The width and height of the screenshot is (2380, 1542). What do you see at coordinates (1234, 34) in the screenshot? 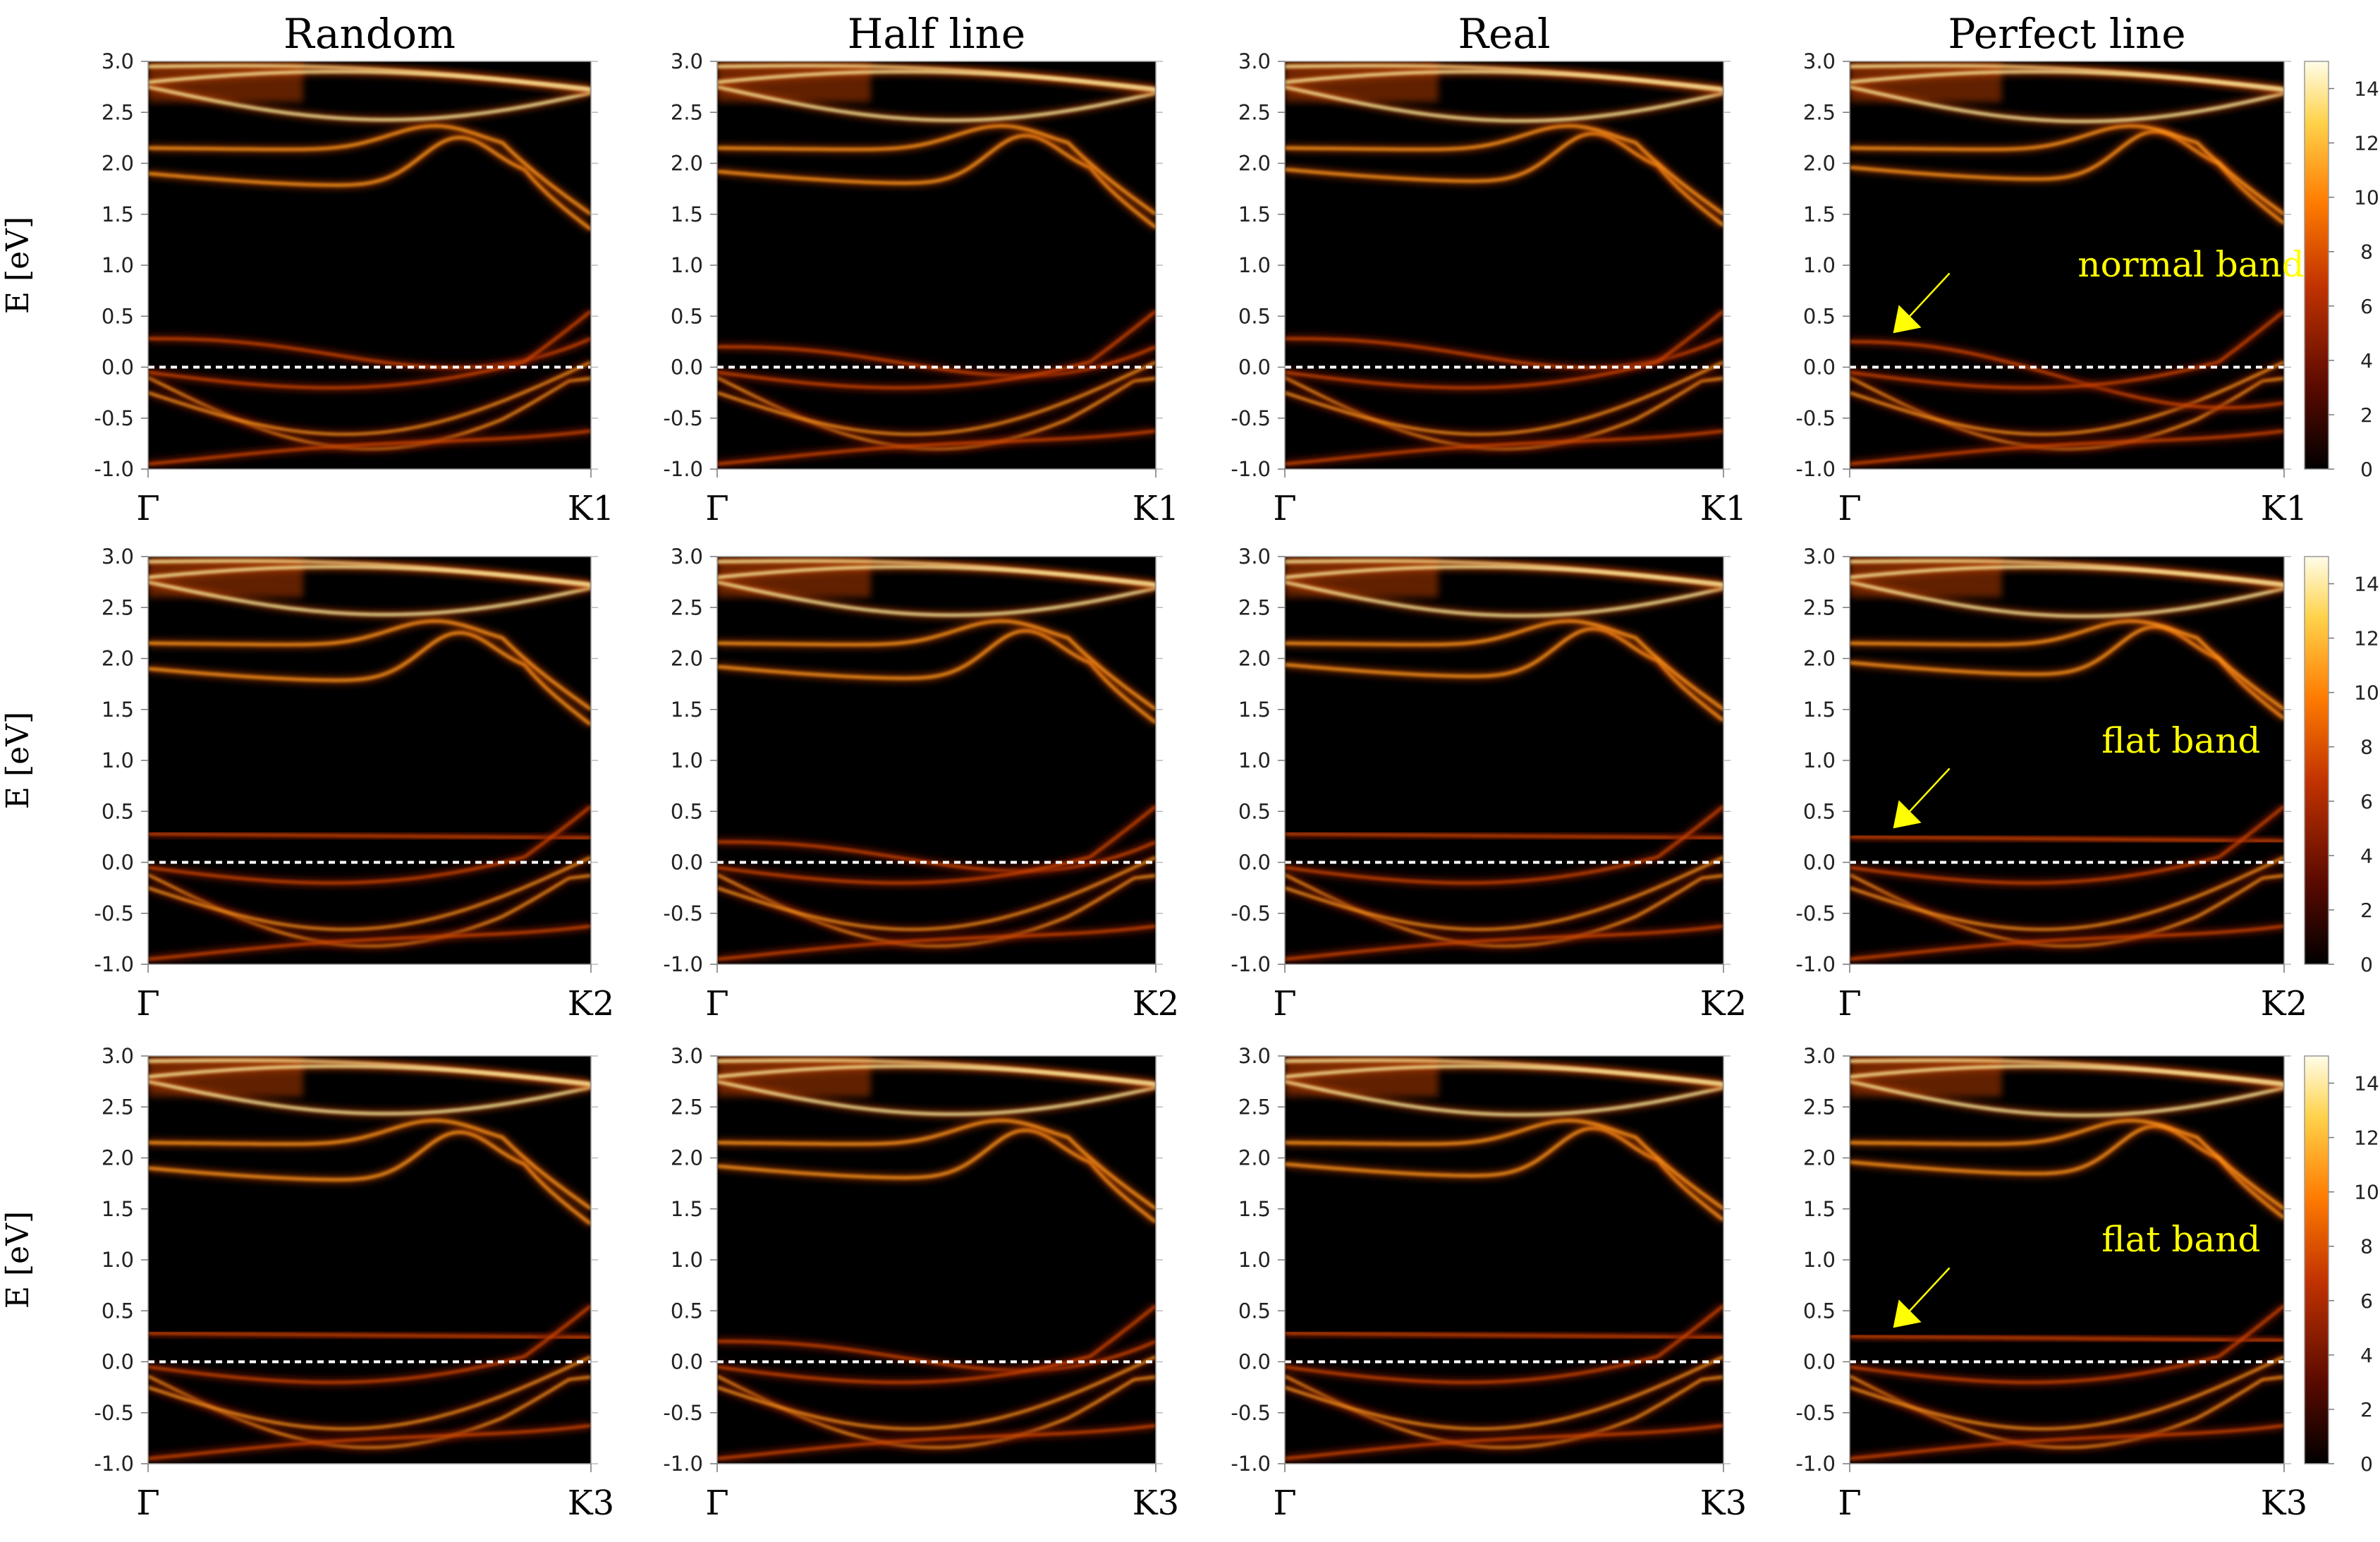
I see `column-titles: Random Half line Real Perfect line` at bounding box center [1234, 34].